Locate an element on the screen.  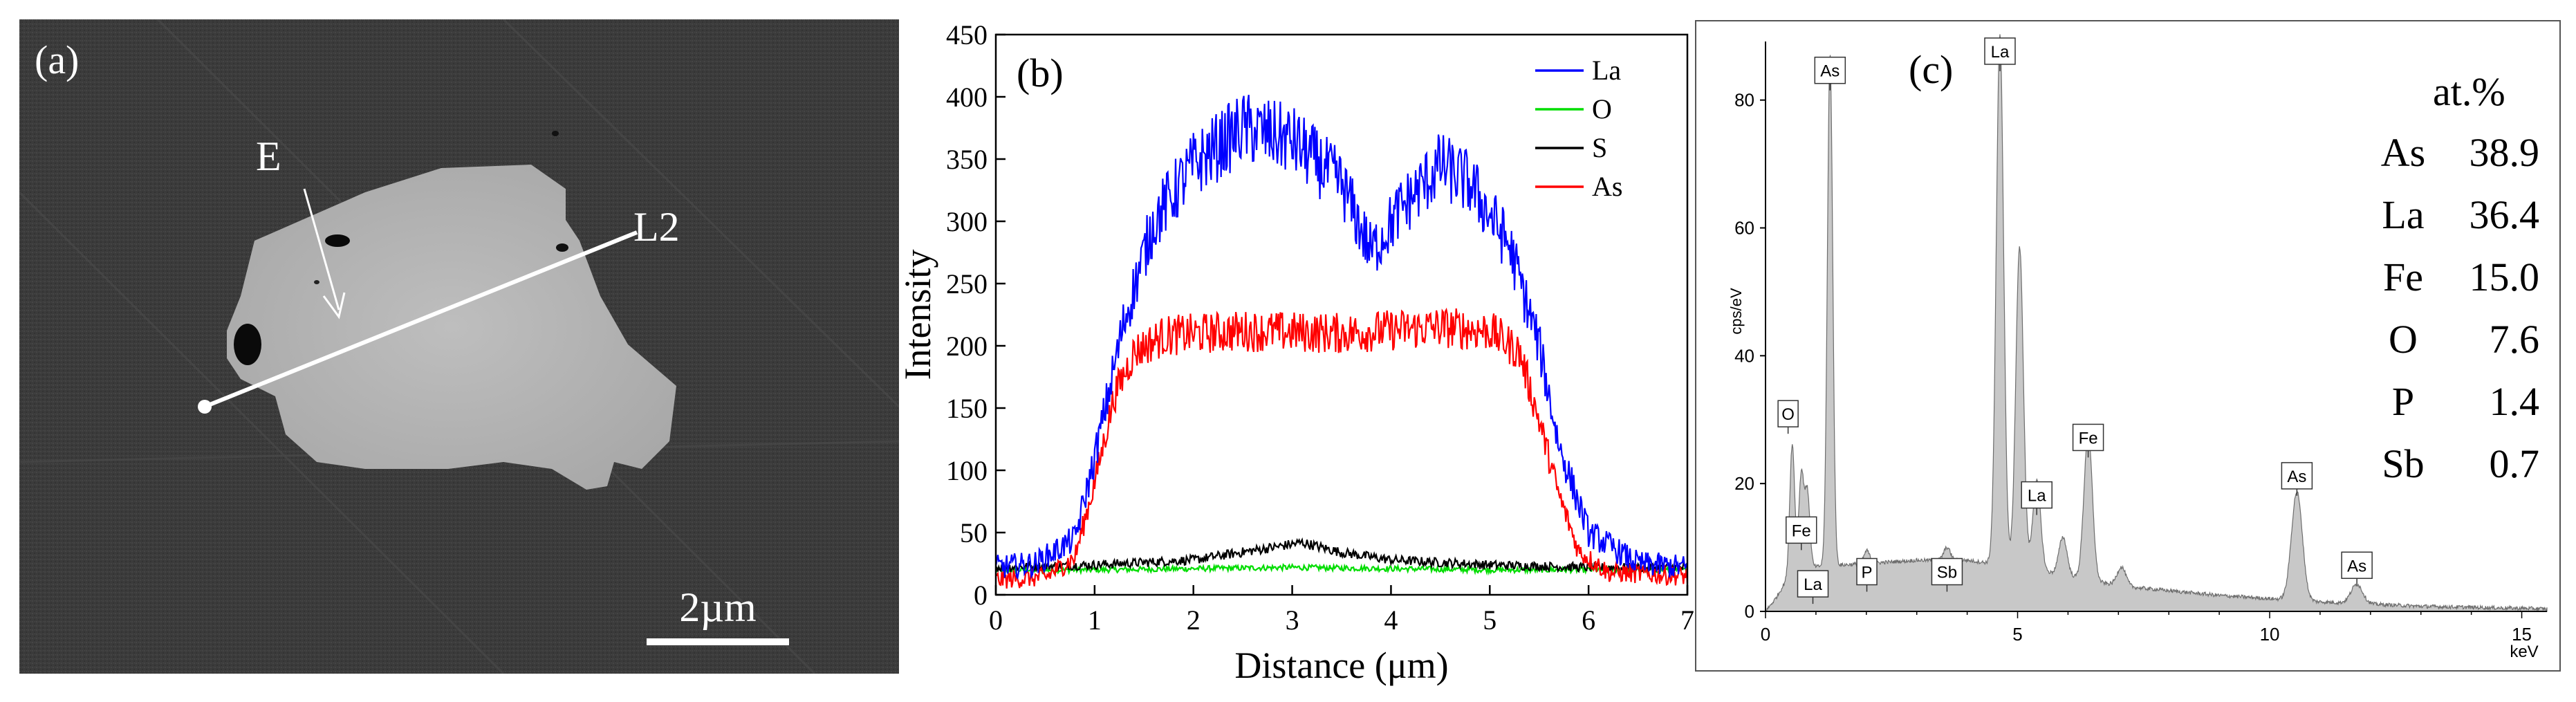
x-tick-label: 4 is located at coordinates (1391, 620).